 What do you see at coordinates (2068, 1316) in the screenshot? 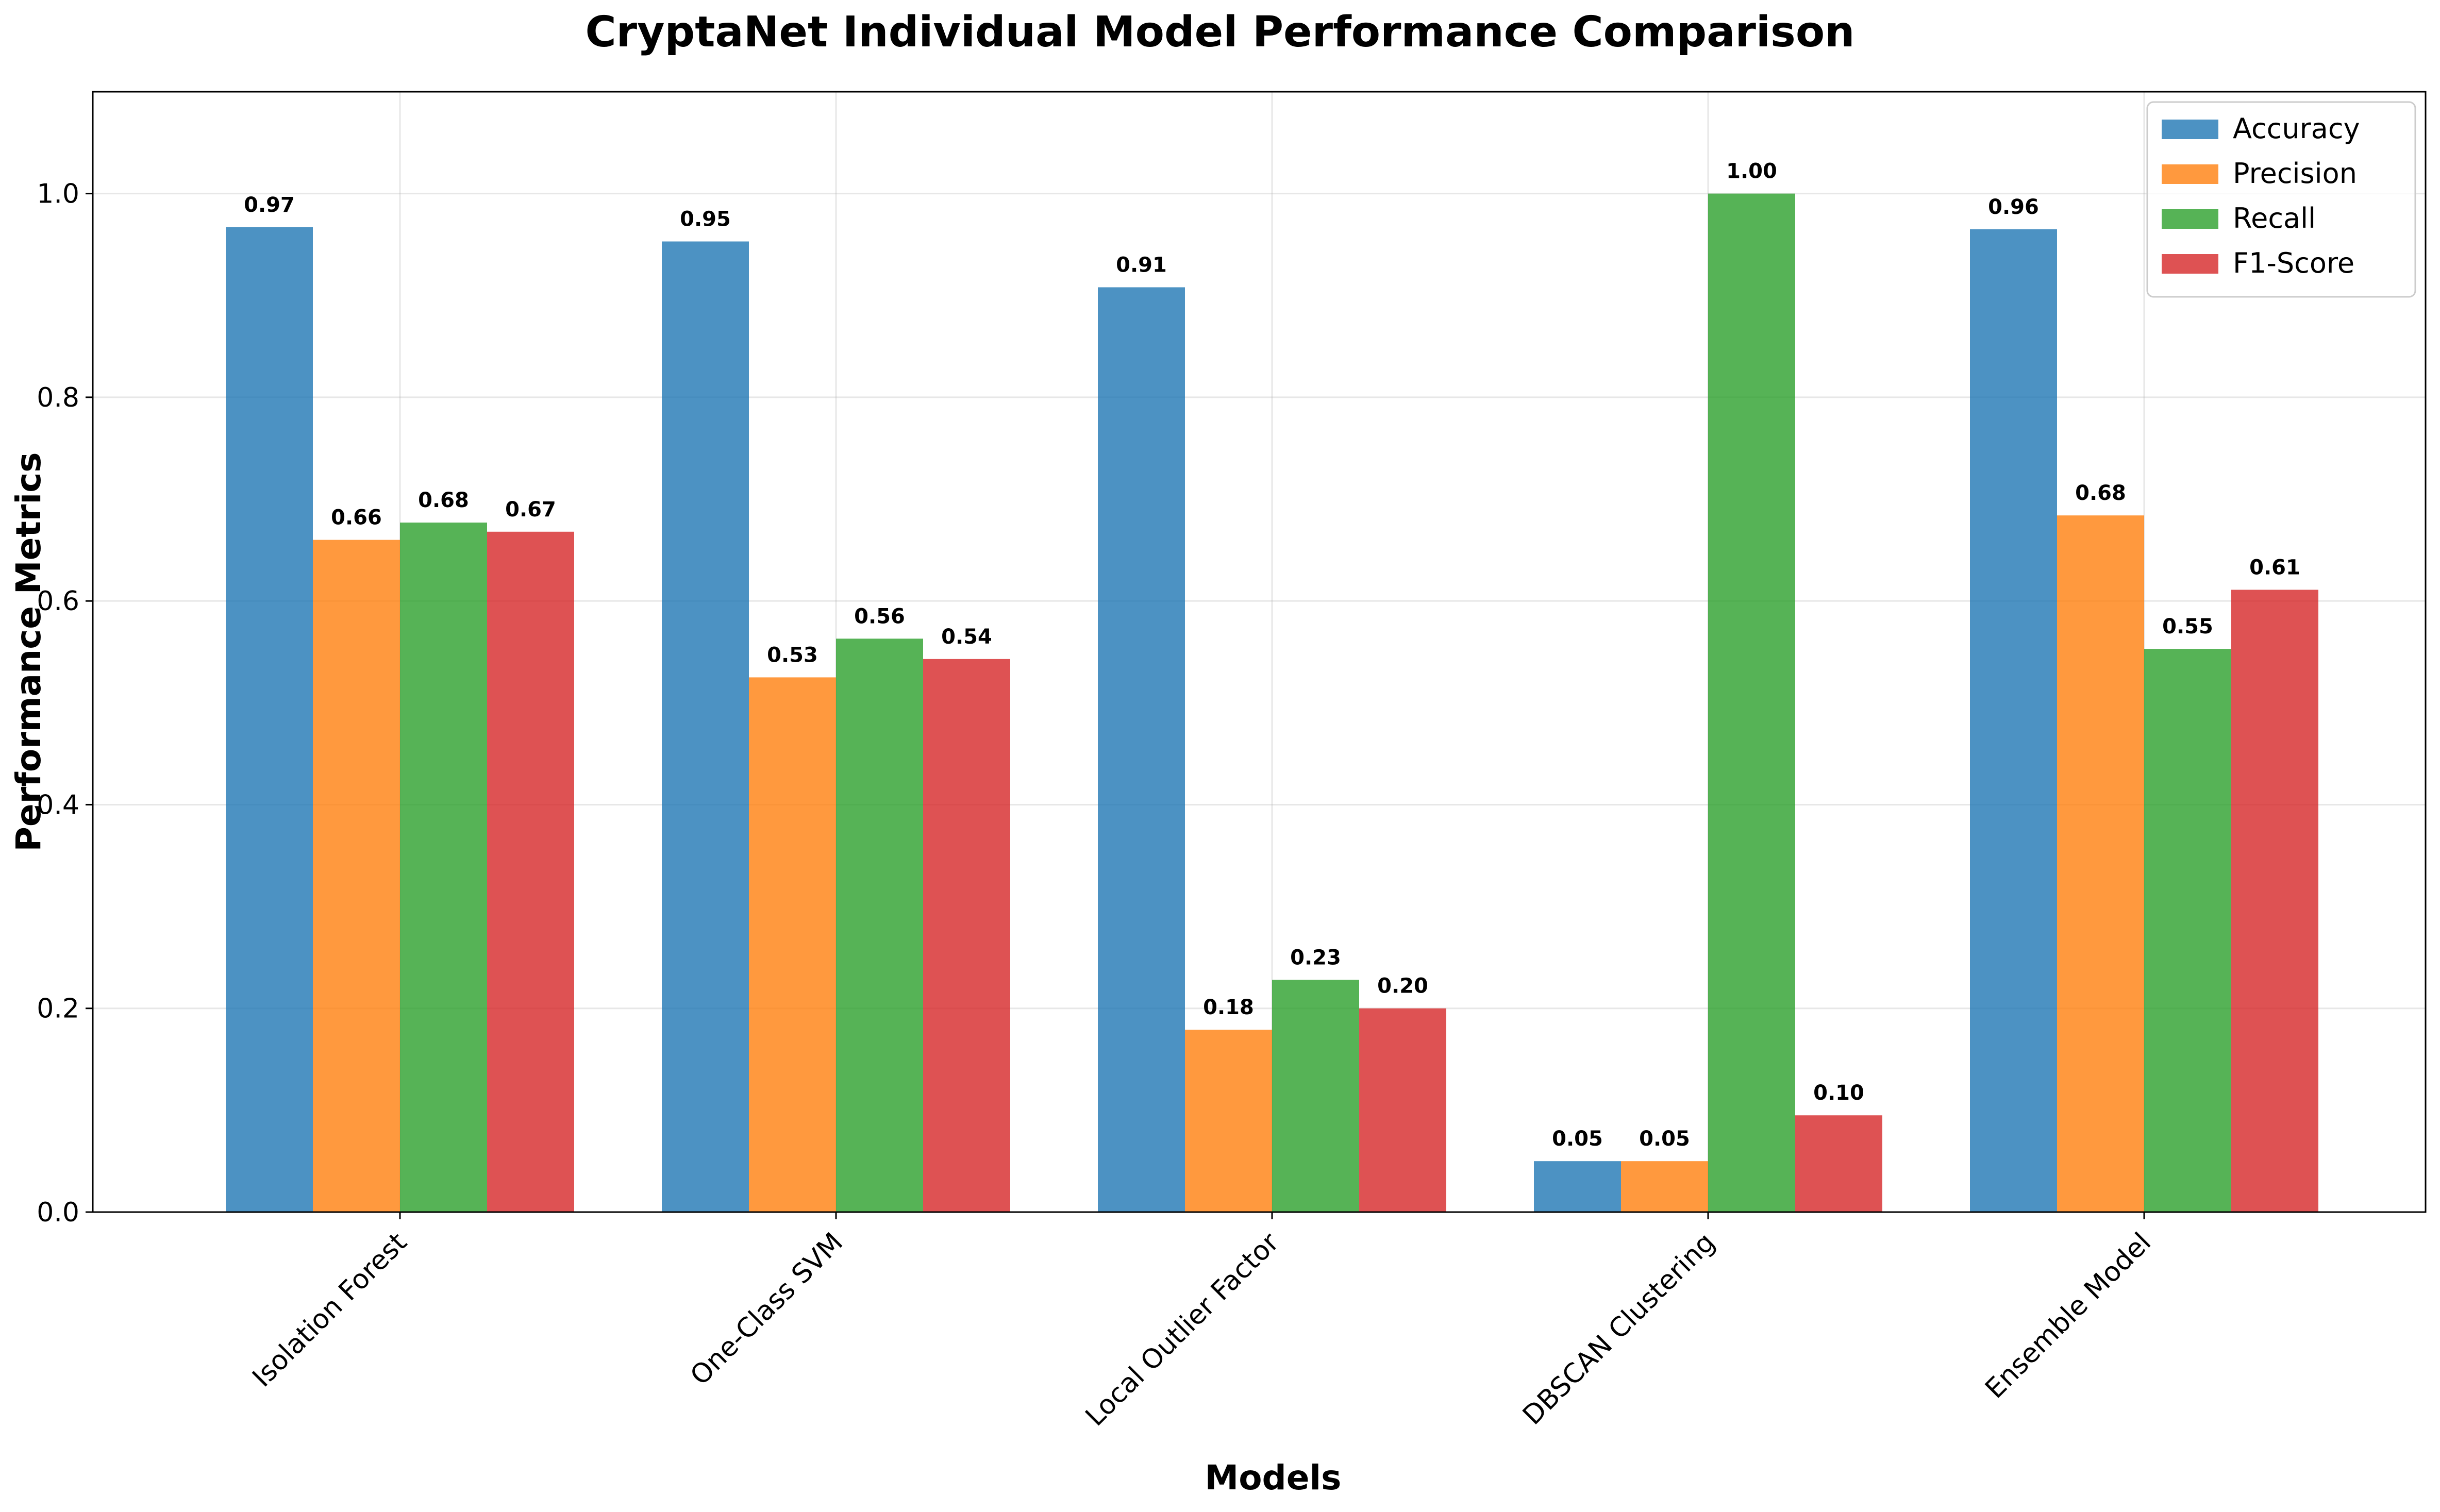
I see `x-tick-label: Ensemble Model` at bounding box center [2068, 1316].